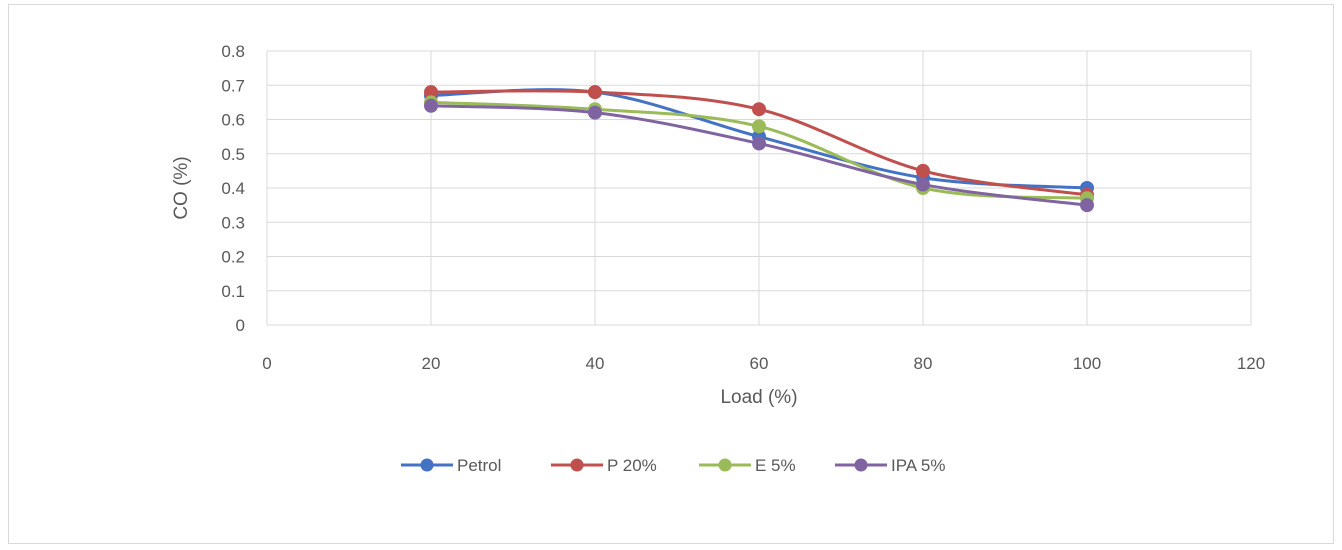  Describe the element at coordinates (233, 85) in the screenshot. I see `y-tick-label: 0.7` at that location.